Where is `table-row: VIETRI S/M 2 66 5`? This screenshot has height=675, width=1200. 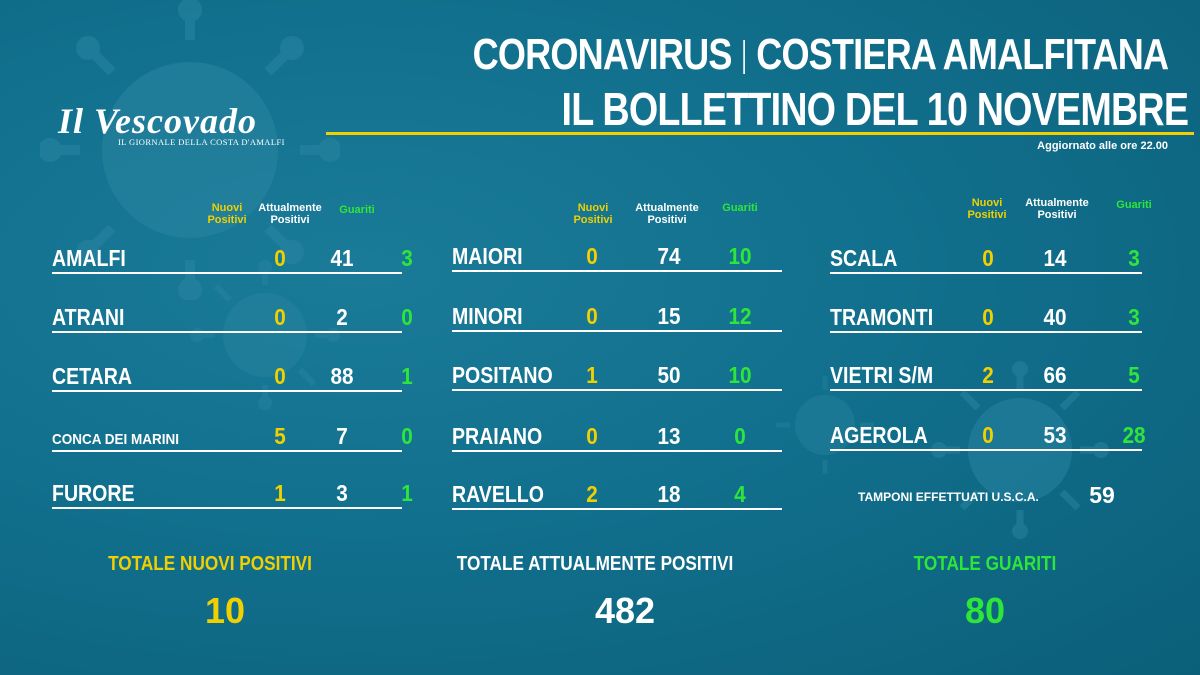 table-row: VIETRI S/M 2 66 5 is located at coordinates (986, 373).